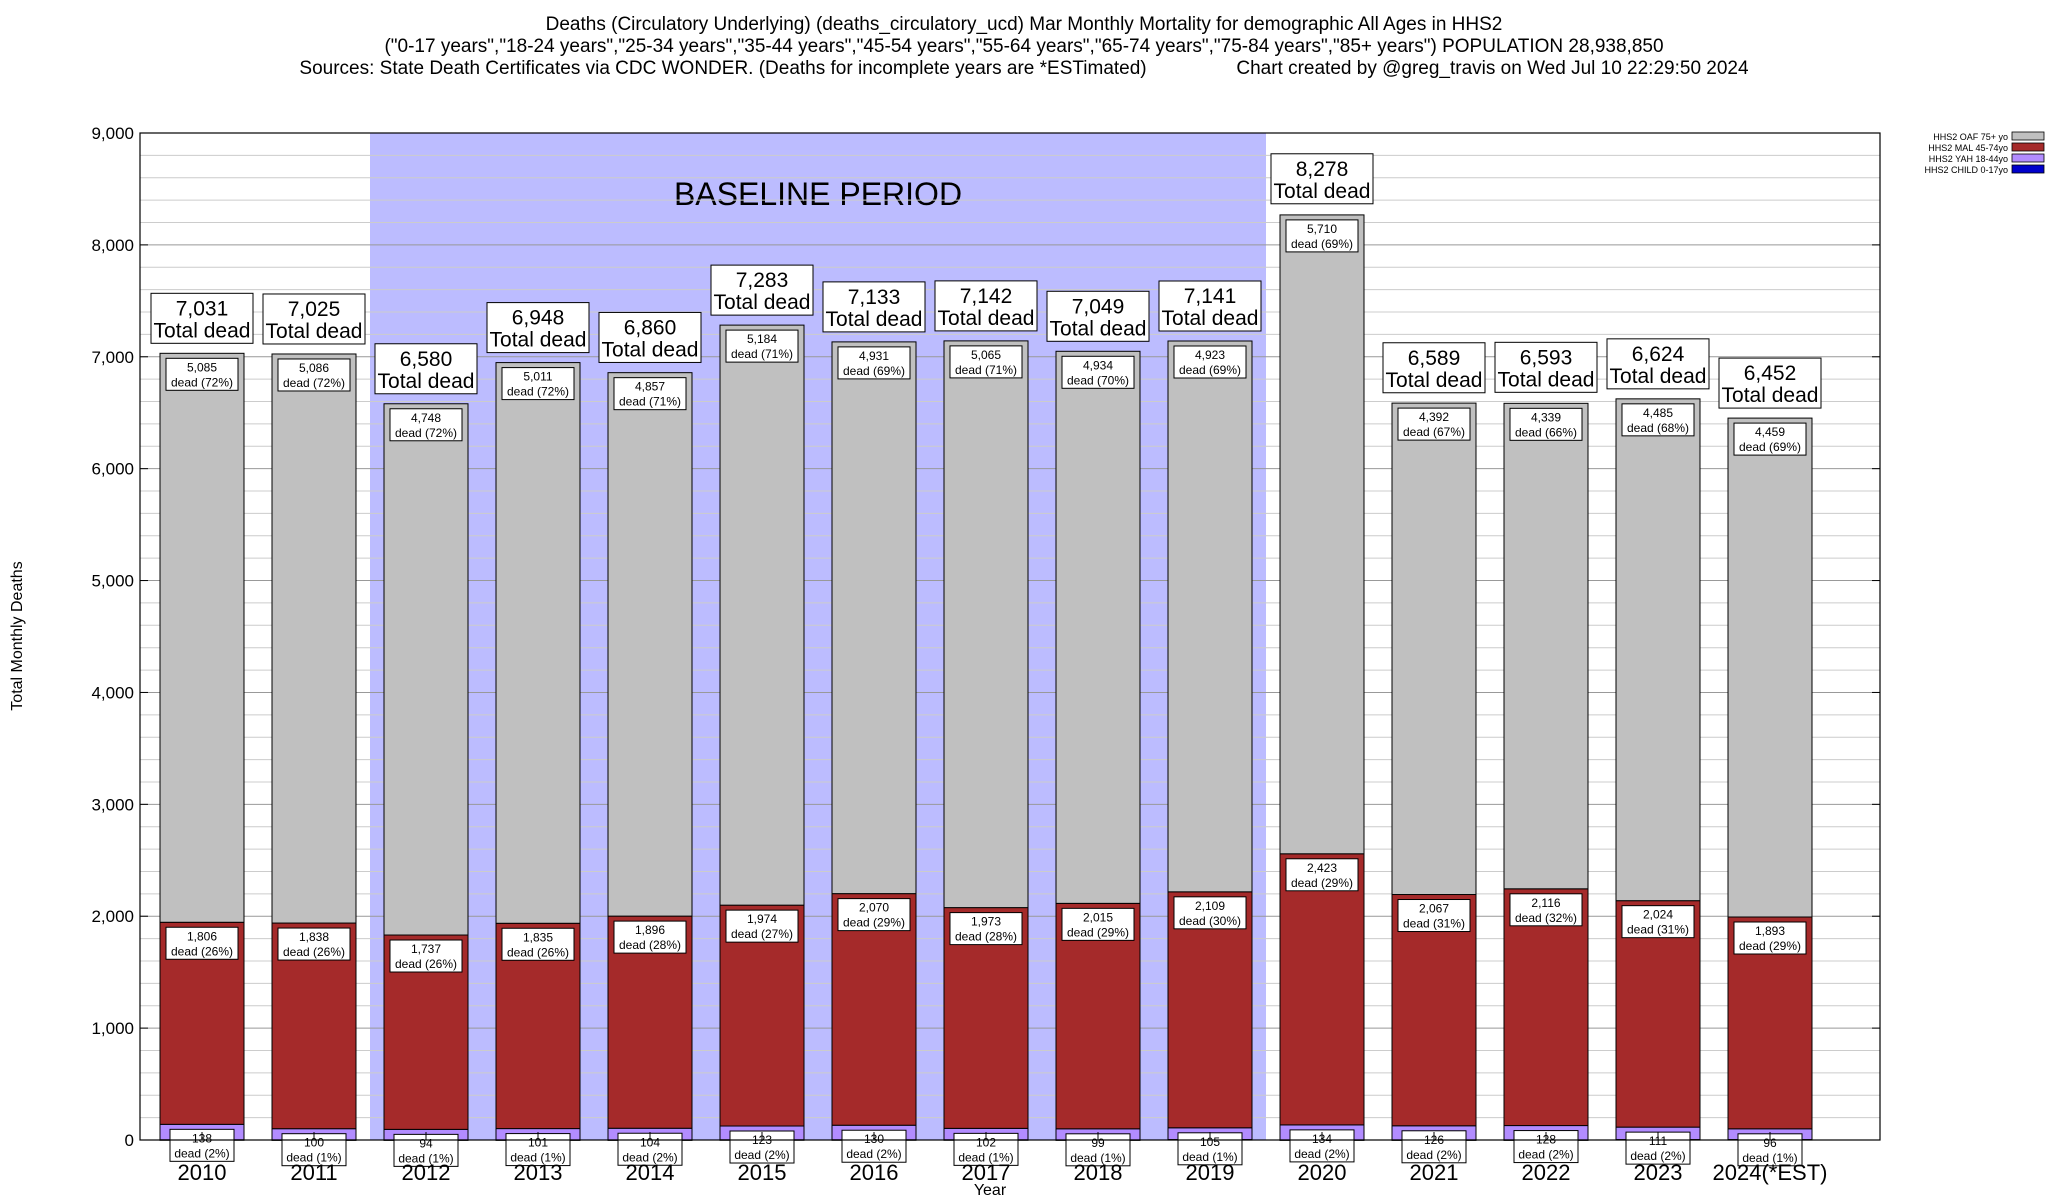 This screenshot has width=2048, height=1200. What do you see at coordinates (202, 1172) in the screenshot?
I see `x-tick-label: 2010` at bounding box center [202, 1172].